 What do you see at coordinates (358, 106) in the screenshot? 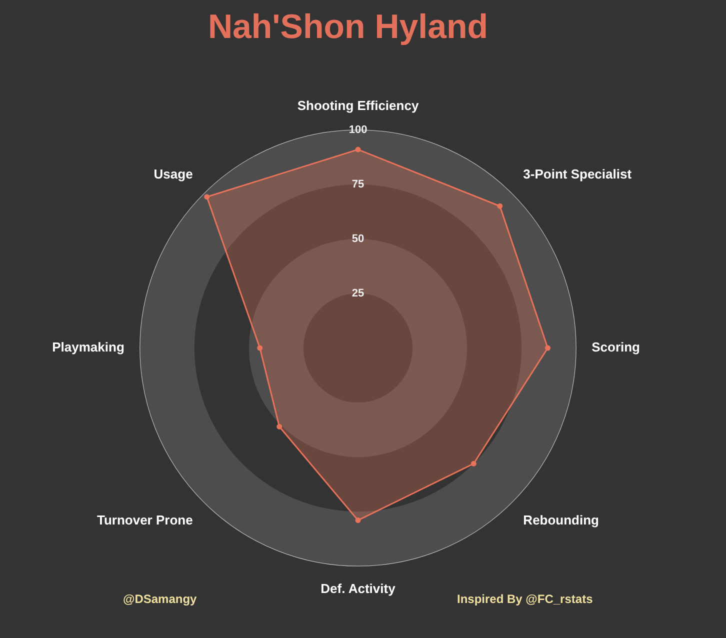
I see `spoke-label: Shooting Efficiency` at bounding box center [358, 106].